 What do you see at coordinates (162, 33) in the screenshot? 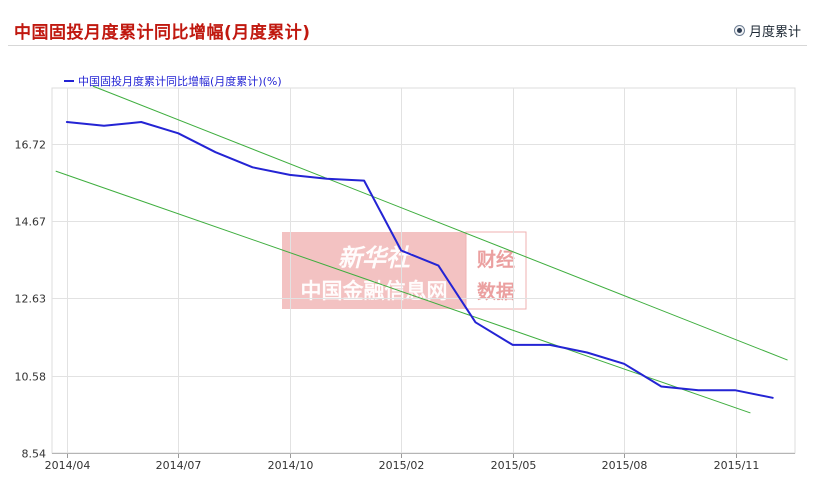
I see `page-title: 中国固投月度累计同比增幅(月度累计)` at bounding box center [162, 33].